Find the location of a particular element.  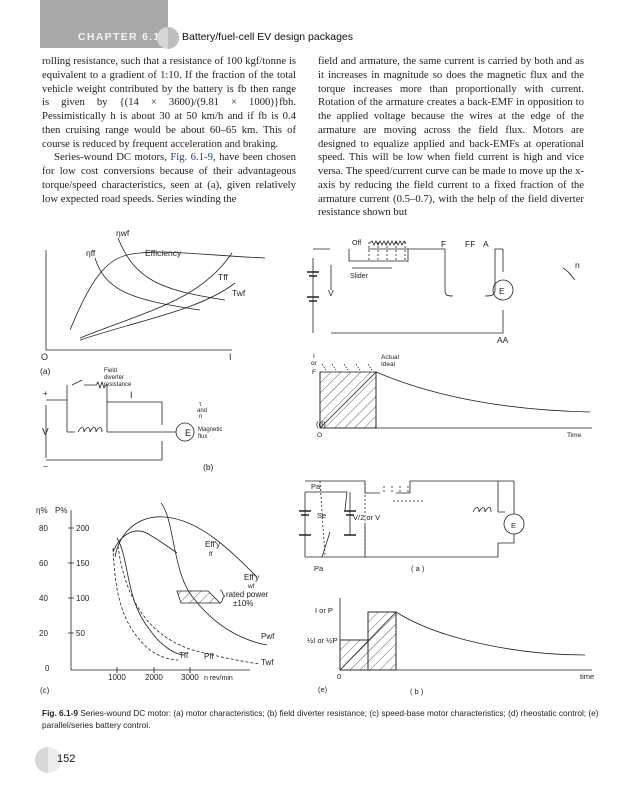

label-y-f: F is located at coordinates (314, 372).